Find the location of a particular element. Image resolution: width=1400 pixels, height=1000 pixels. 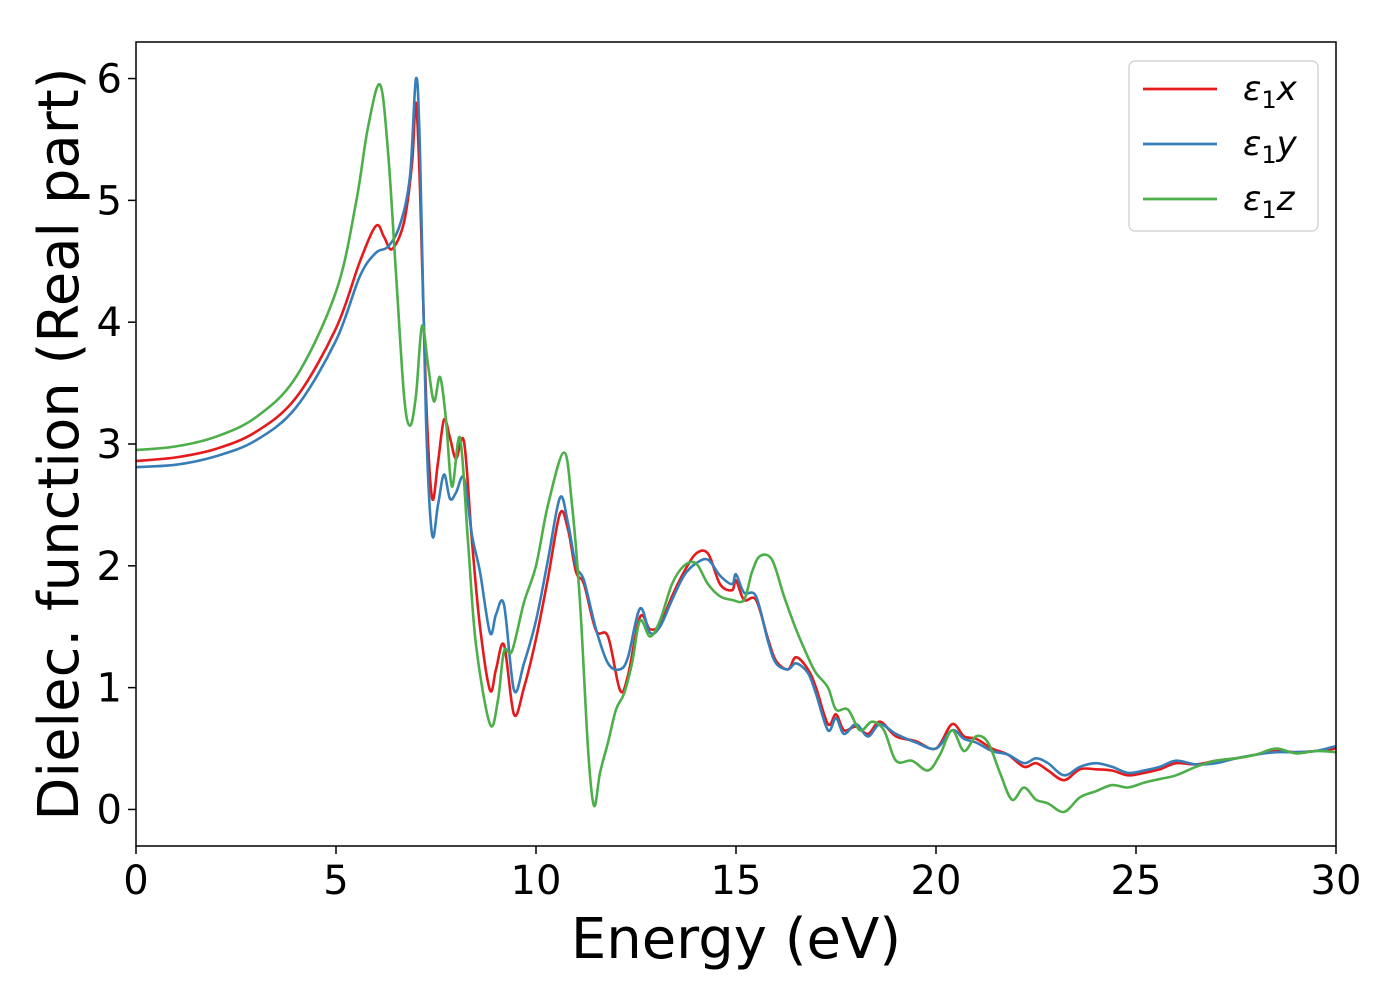

y-tick-label: 3 is located at coordinates (109, 445).